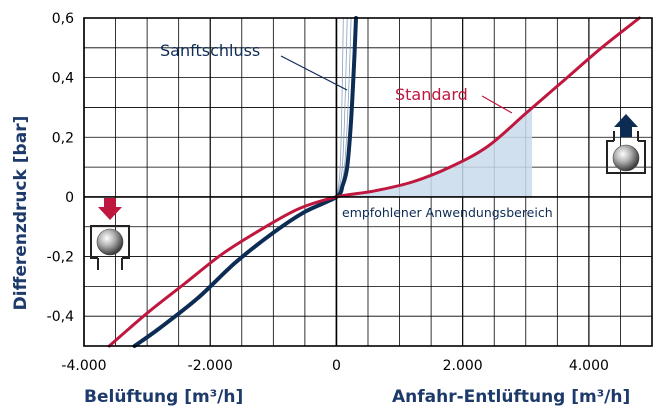 The width and height of the screenshot is (662, 415). What do you see at coordinates (210, 366) in the screenshot?
I see `x-tick-label: -2.000` at bounding box center [210, 366].